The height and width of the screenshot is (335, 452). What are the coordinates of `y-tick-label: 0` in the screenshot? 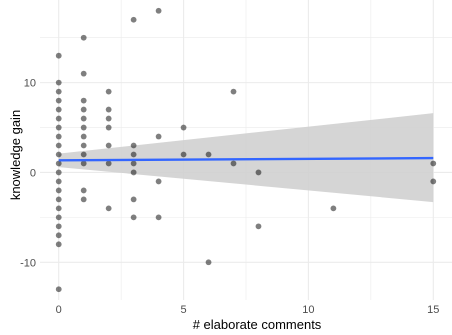 It's located at (33, 173).